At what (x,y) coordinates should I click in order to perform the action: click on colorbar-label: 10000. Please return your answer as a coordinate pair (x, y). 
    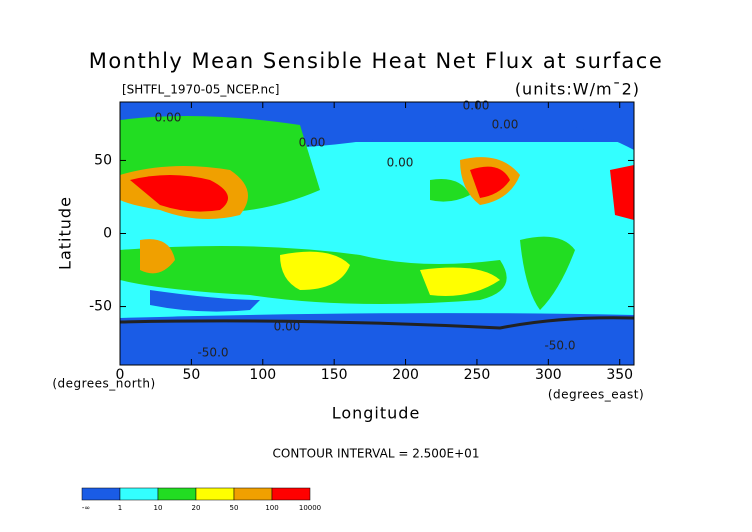
    Looking at the image, I should click on (310, 508).